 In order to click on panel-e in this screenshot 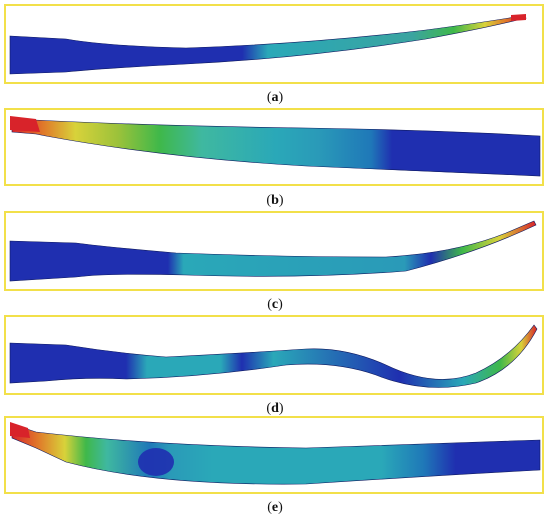, I will do `click(274, 455)`.